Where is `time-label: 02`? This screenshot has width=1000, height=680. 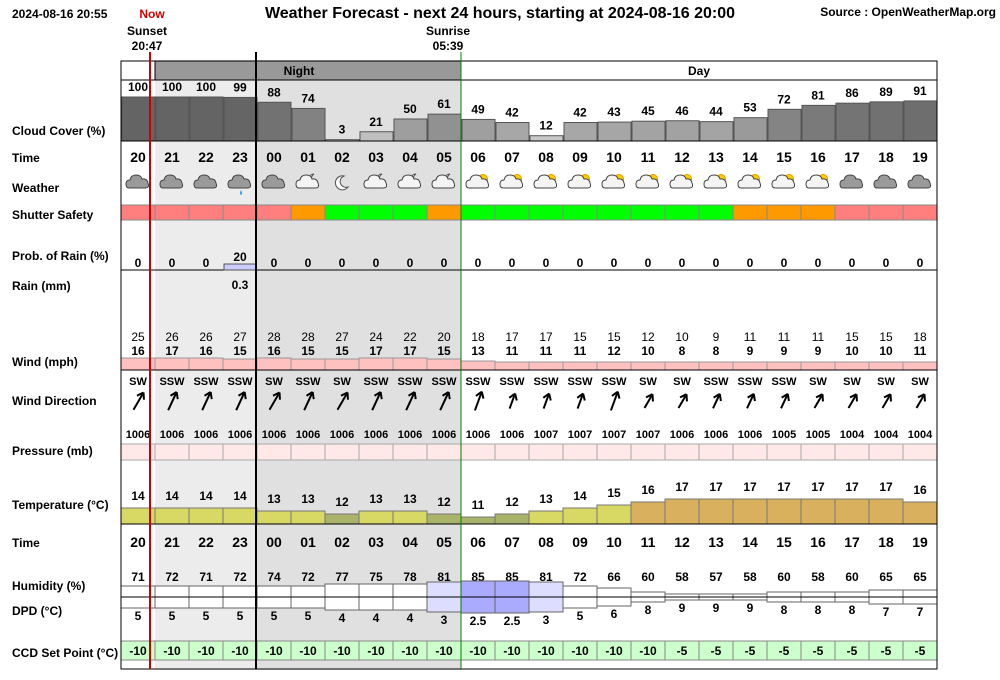 time-label: 02 is located at coordinates (342, 157).